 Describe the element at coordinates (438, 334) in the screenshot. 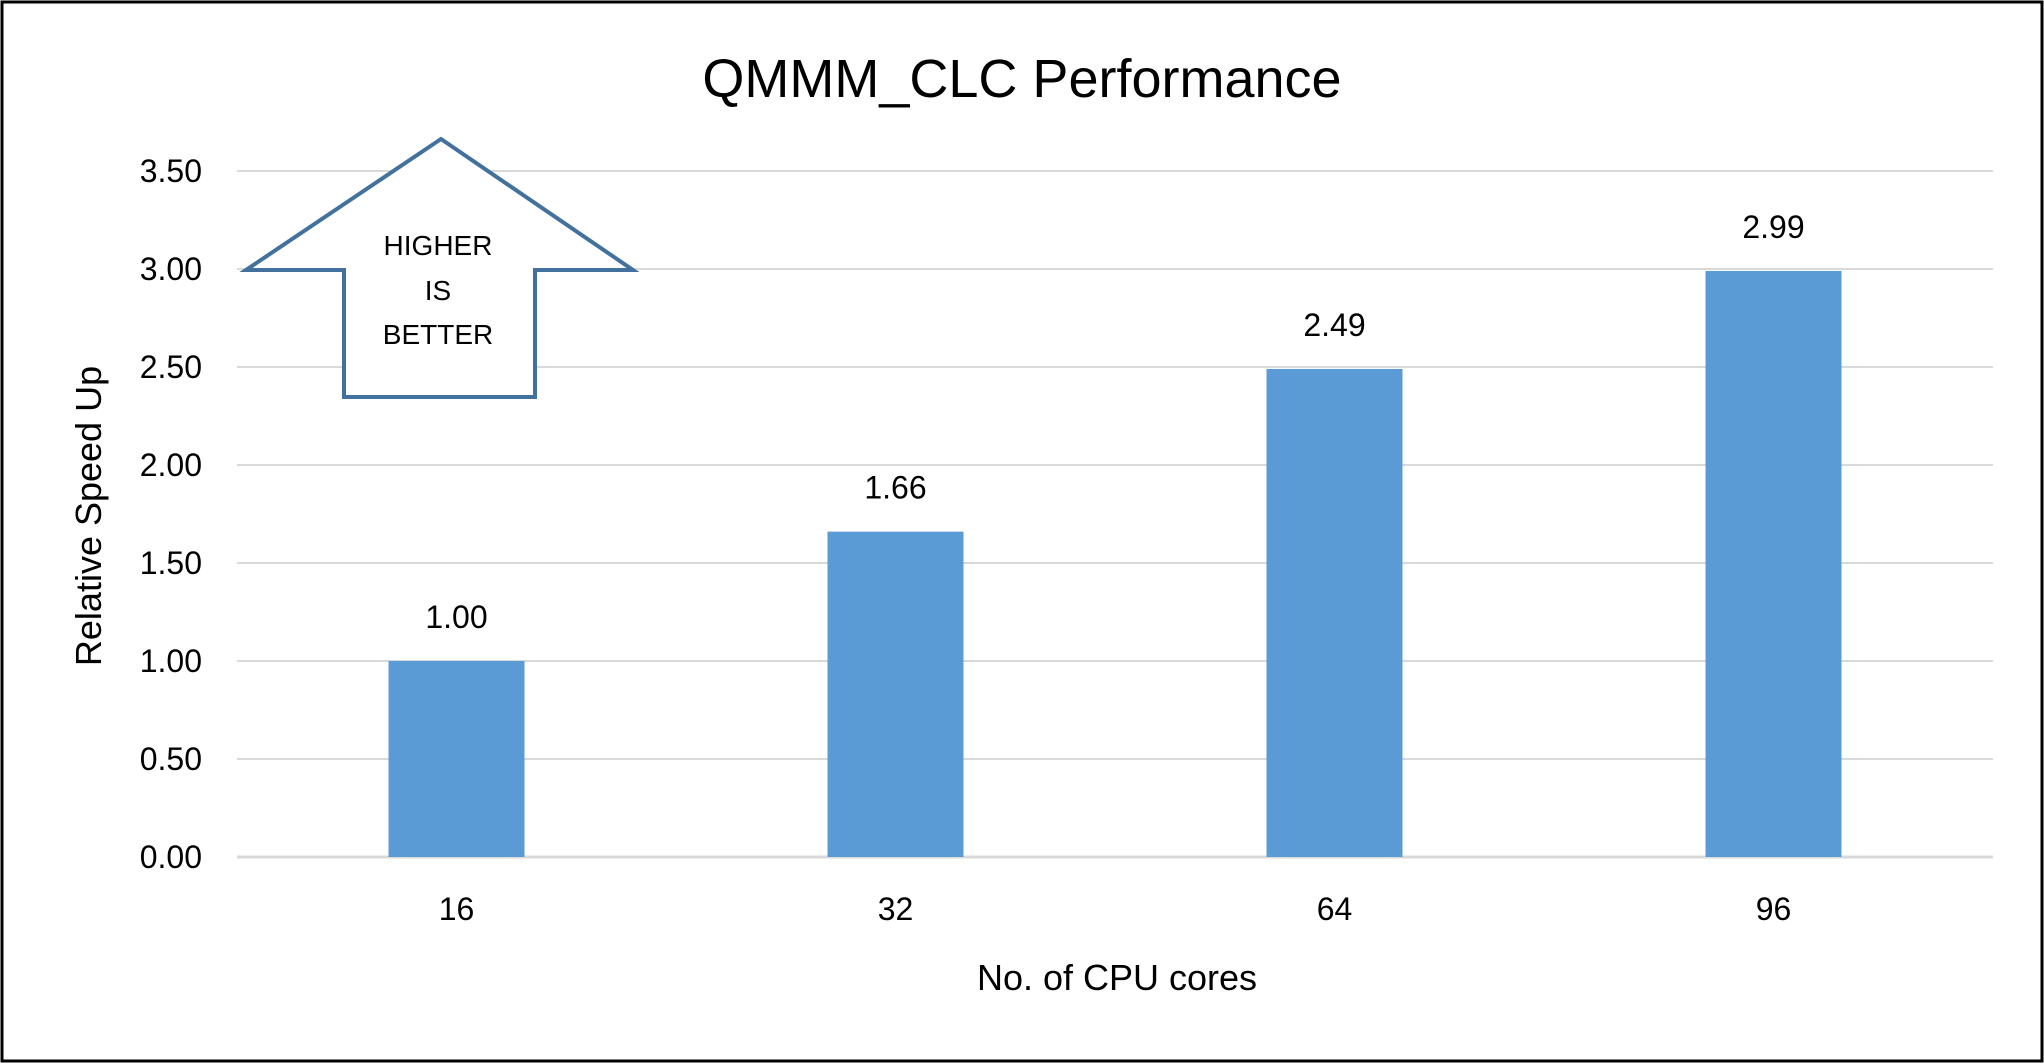

I see `annotation-line-3: BETTER` at that location.